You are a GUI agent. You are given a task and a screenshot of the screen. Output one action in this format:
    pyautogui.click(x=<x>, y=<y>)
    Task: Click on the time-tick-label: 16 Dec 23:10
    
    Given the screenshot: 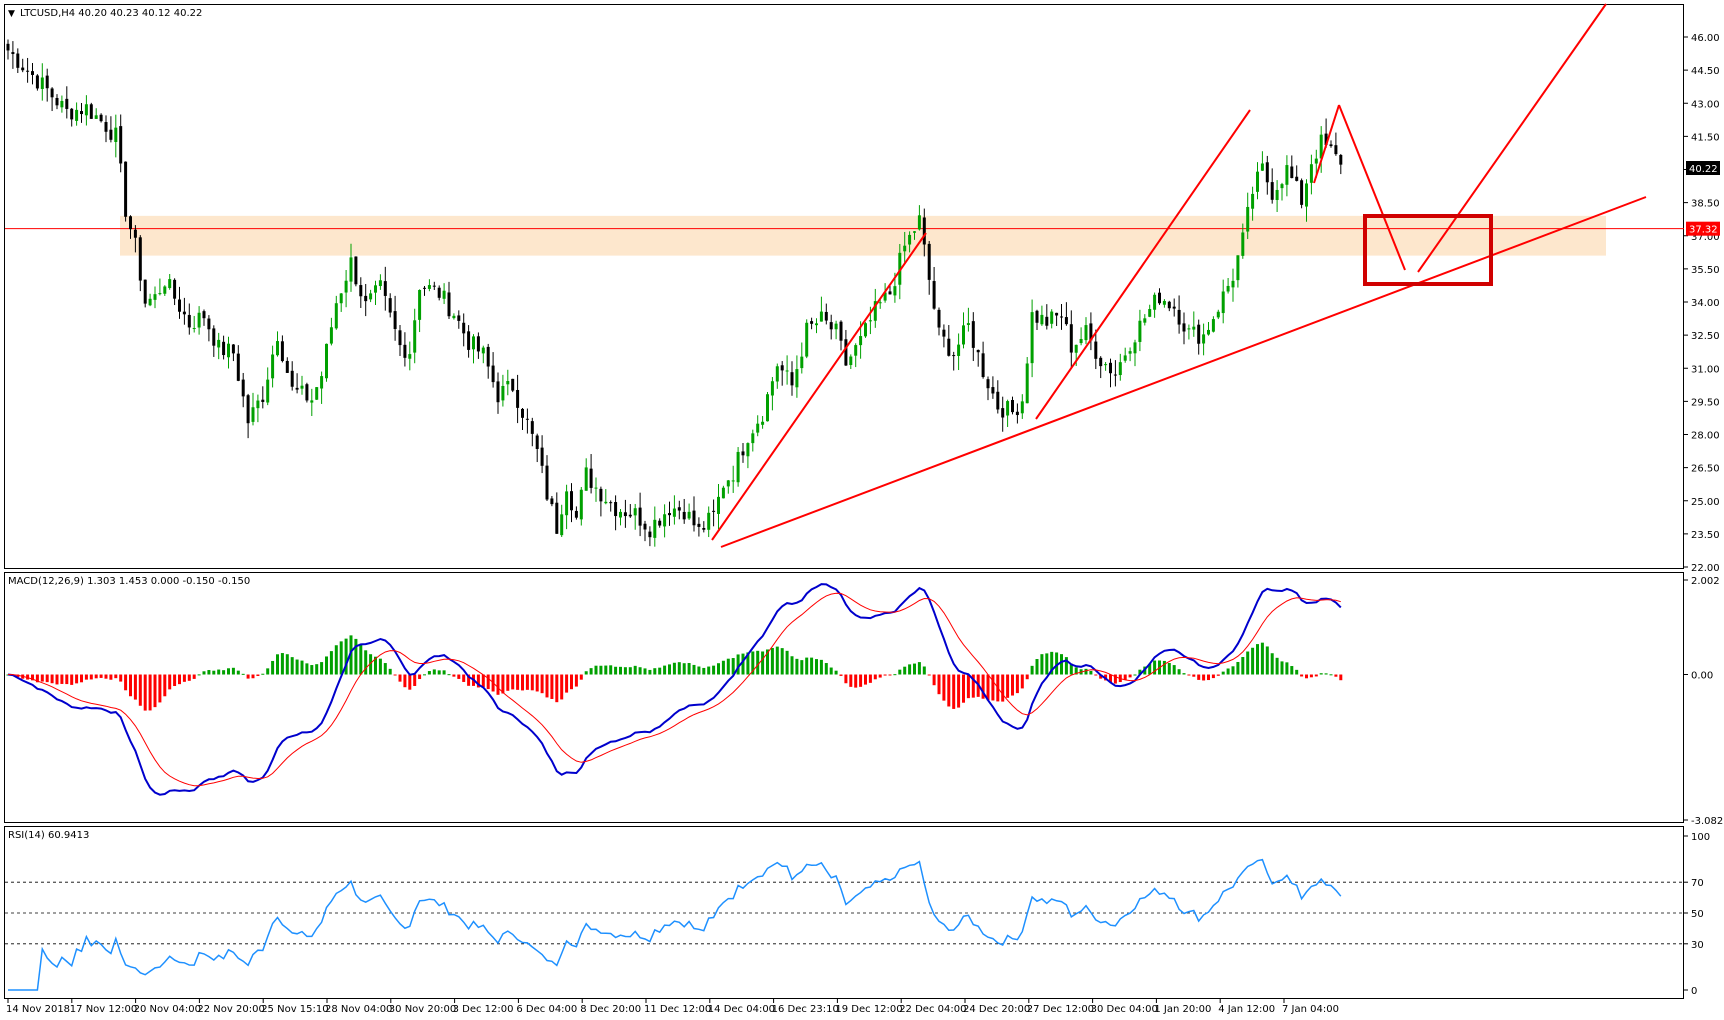 What is the action you would take?
    pyautogui.click(x=805, y=1009)
    